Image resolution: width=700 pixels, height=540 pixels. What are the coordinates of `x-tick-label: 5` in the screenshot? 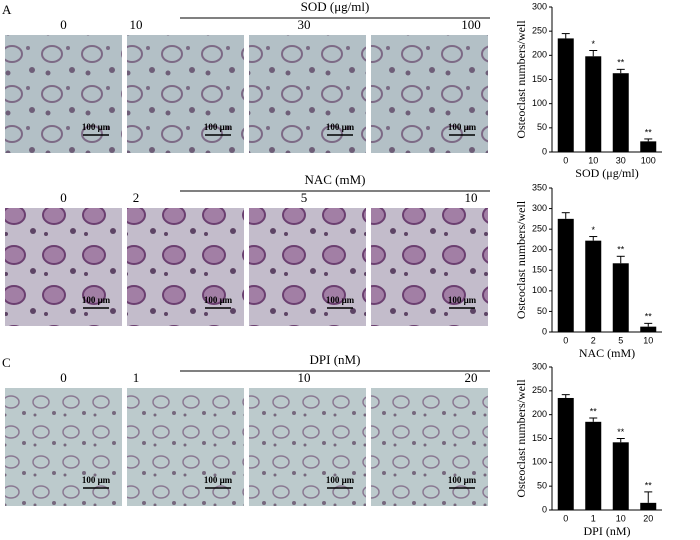 It's located at (620, 340).